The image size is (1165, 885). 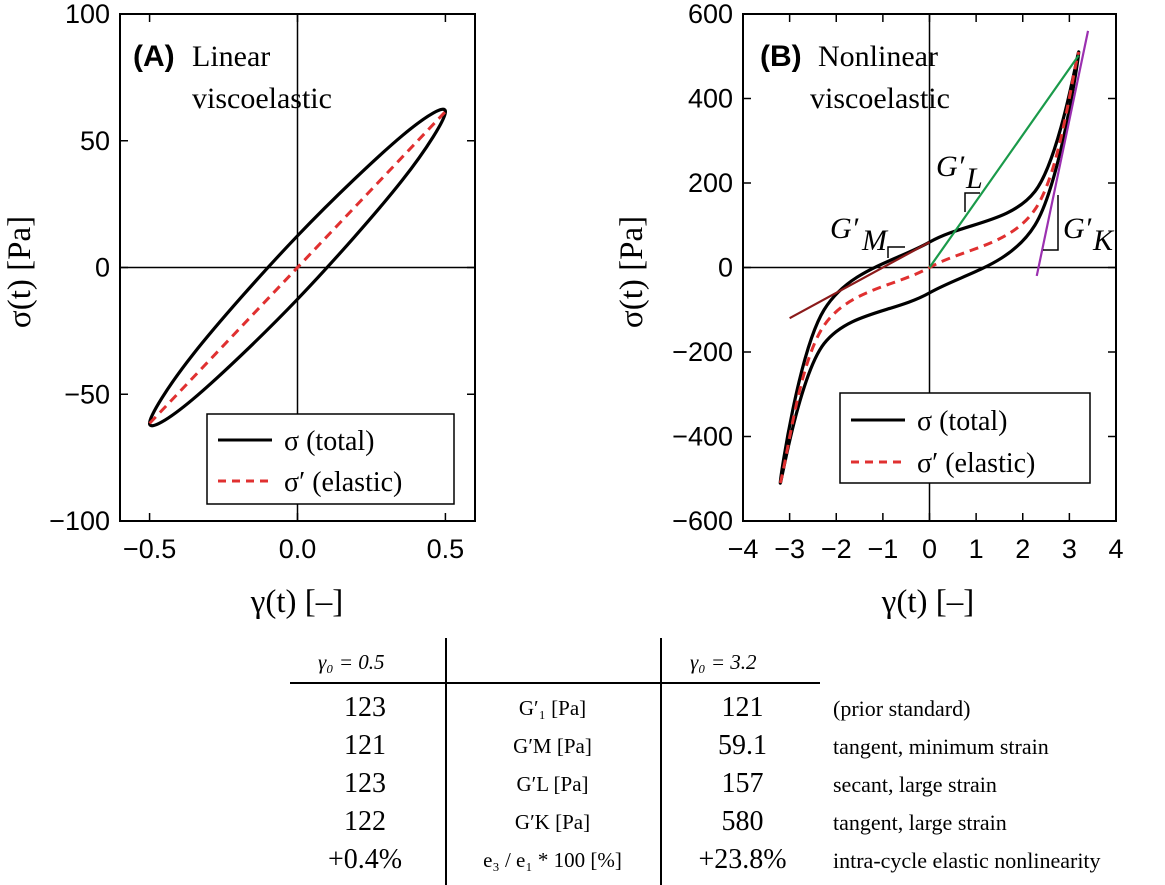 What do you see at coordinates (330, 459) in the screenshot?
I see `panel-a-legend` at bounding box center [330, 459].